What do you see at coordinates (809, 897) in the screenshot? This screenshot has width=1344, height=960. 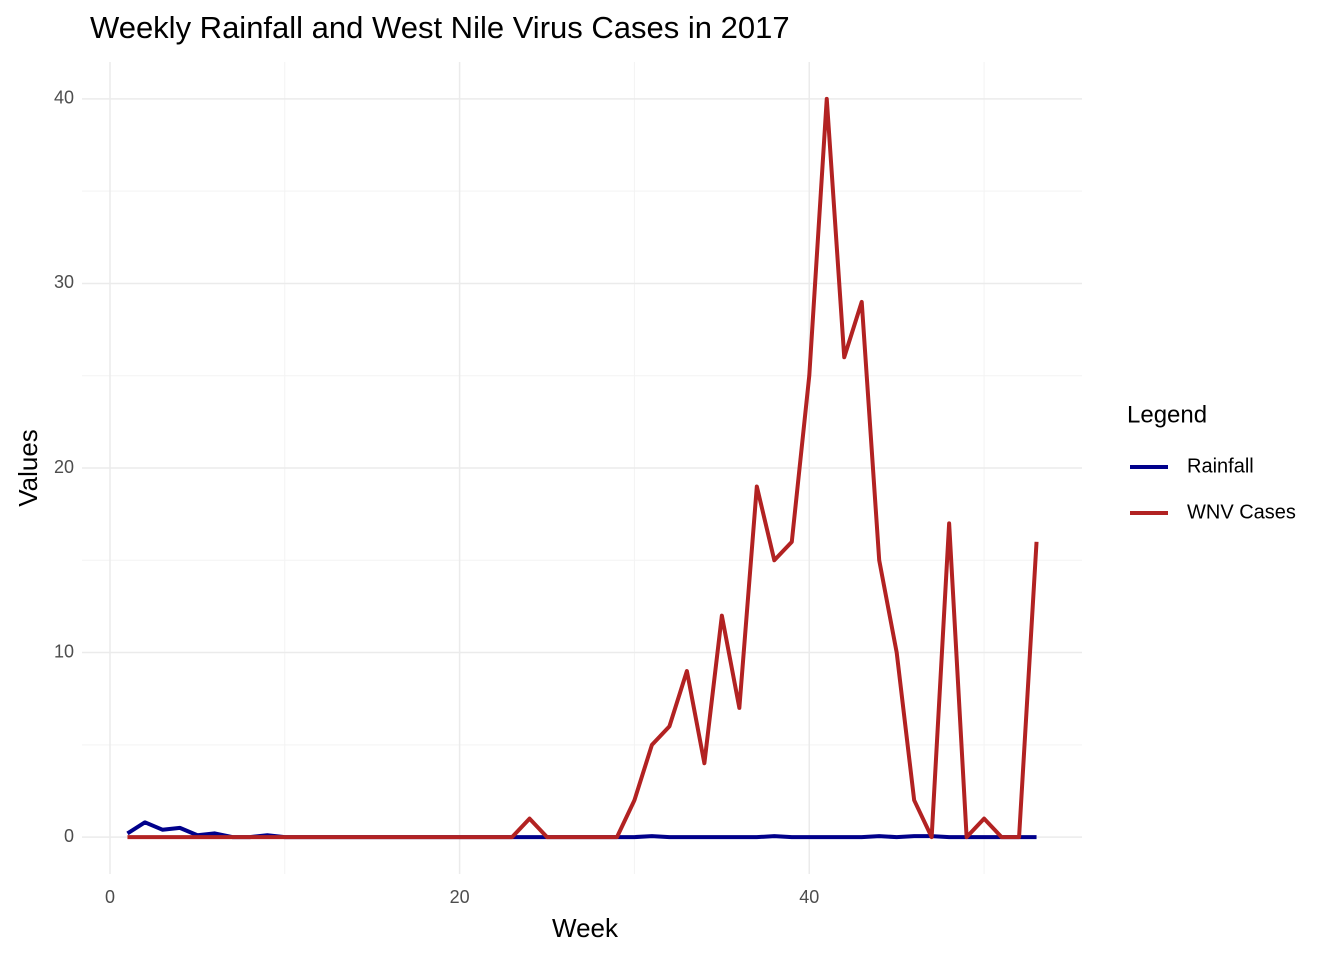 I see `x-tick-label: 40` at bounding box center [809, 897].